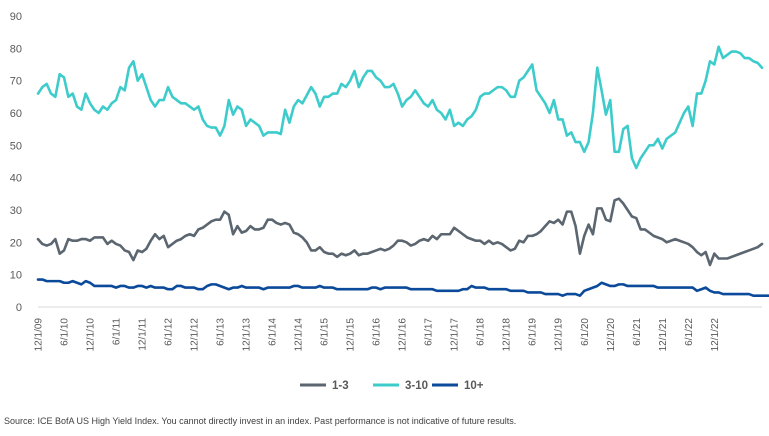  What do you see at coordinates (221, 332) in the screenshot?
I see `x-tick-label: 6/1/13` at bounding box center [221, 332].